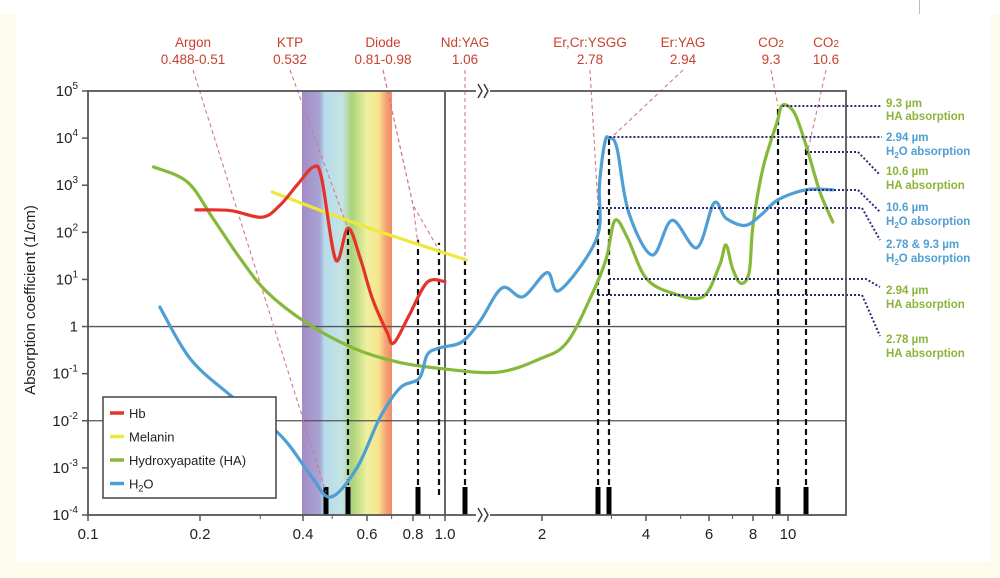 The width and height of the screenshot is (1000, 578). I want to click on x-tick-label: 8, so click(753, 534).